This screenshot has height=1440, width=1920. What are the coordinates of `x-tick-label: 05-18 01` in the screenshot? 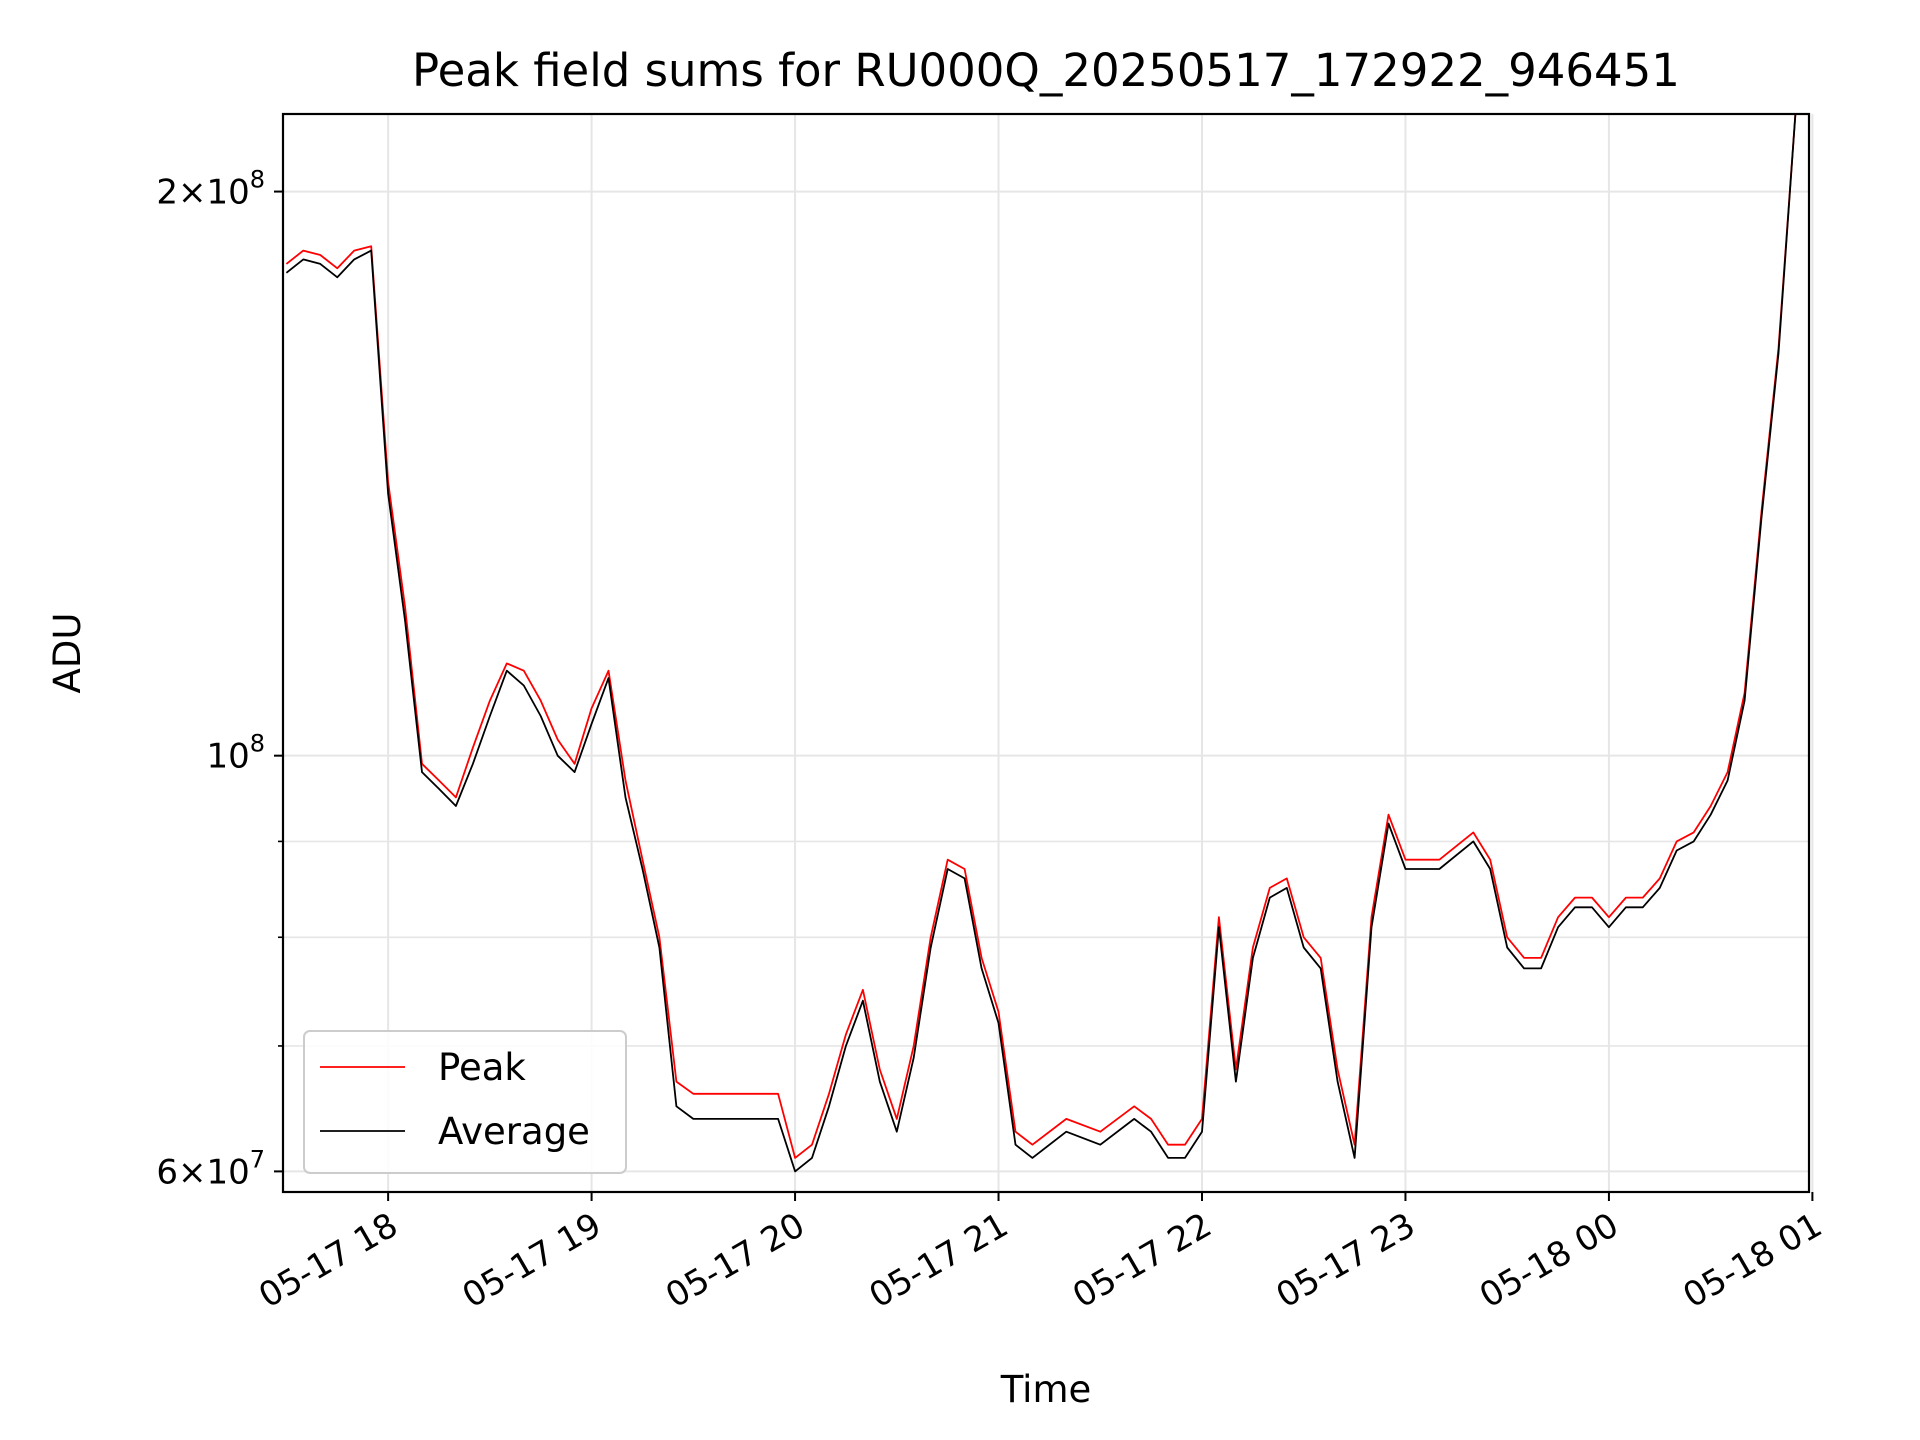 It's located at (1752, 1260).